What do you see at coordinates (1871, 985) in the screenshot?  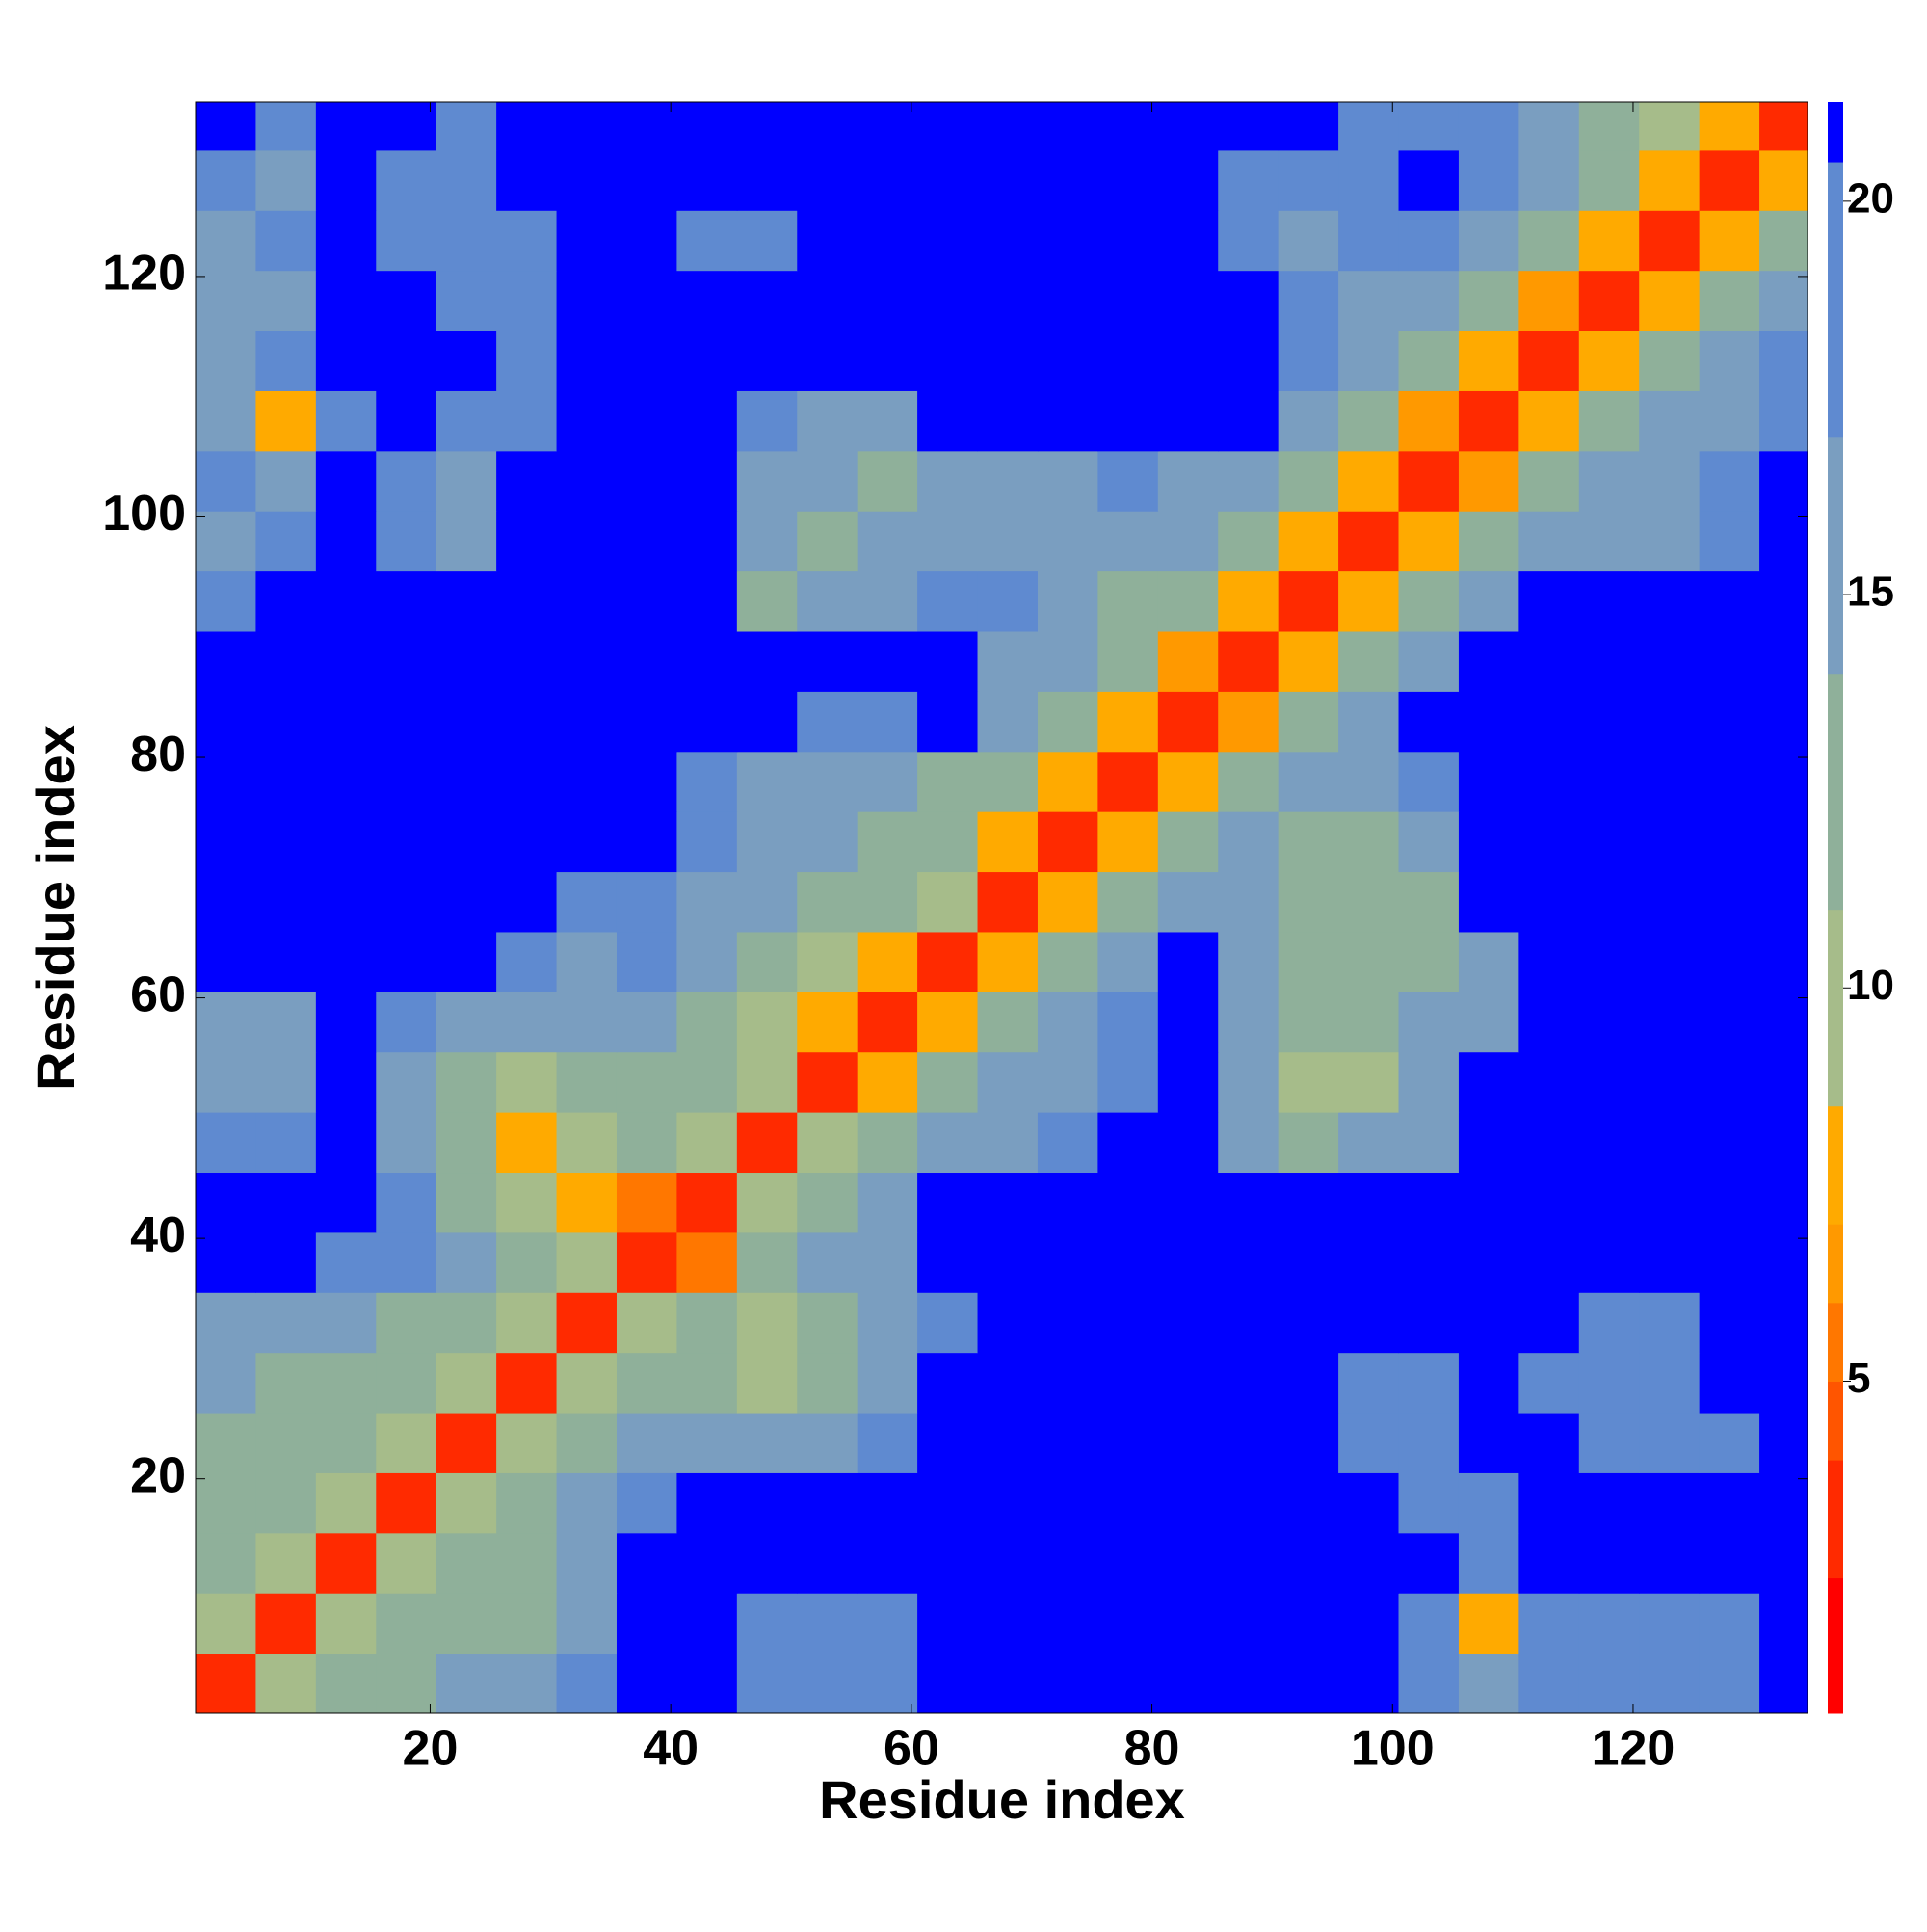 I see `colorbar-tick-label: 10` at bounding box center [1871, 985].